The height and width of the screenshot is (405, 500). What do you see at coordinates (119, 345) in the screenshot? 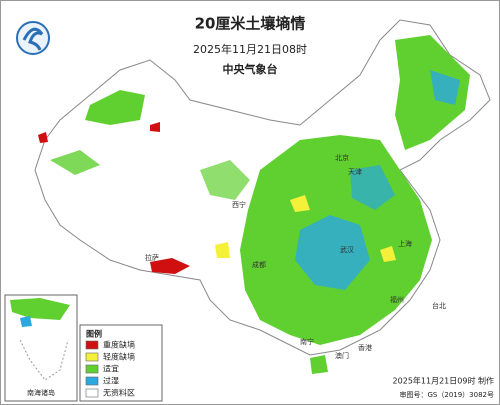
I see `legend-label: 重度缺墒` at bounding box center [119, 345].